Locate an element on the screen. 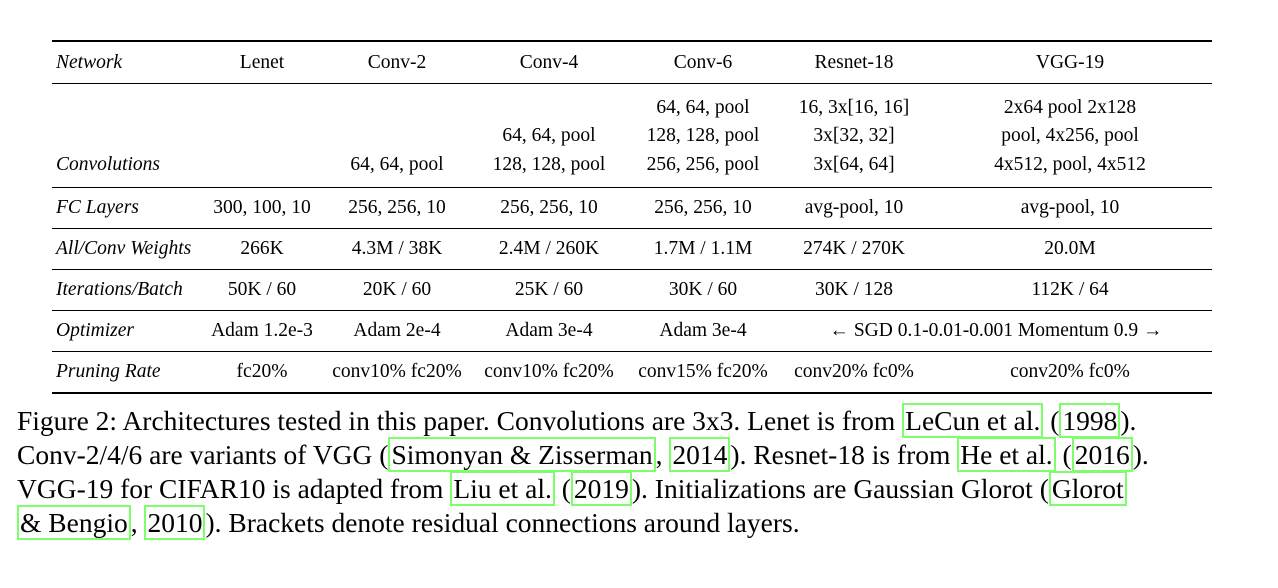  table-cell: 30K / 60 is located at coordinates (703, 289).